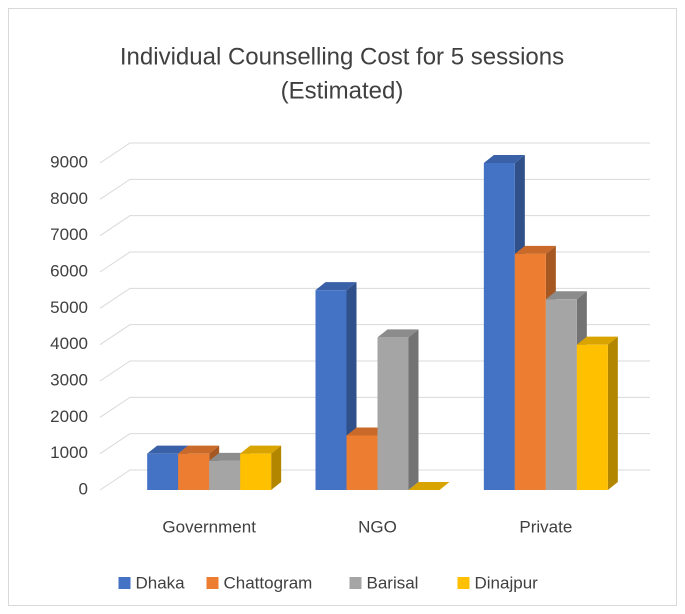 This screenshot has height=614, width=685. I want to click on legend-label: Dhaka, so click(161, 582).